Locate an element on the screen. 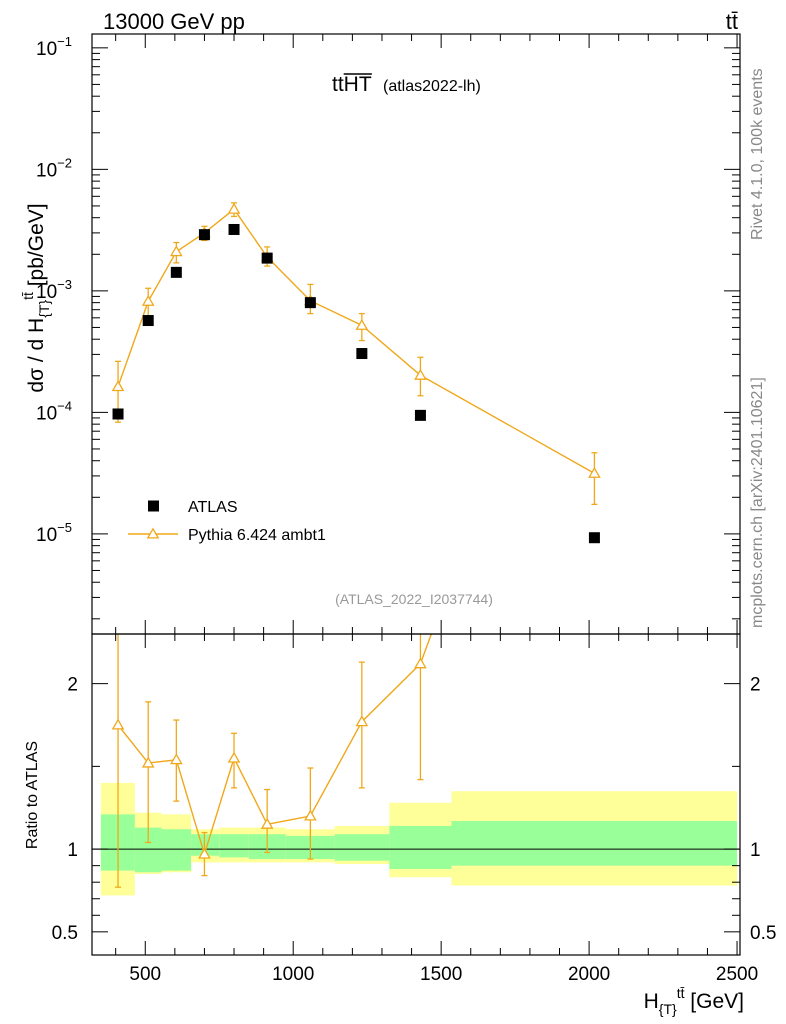 This screenshot has width=786, height=1024. ratio-tick-label-right-0: 0.5 is located at coordinates (763, 933).